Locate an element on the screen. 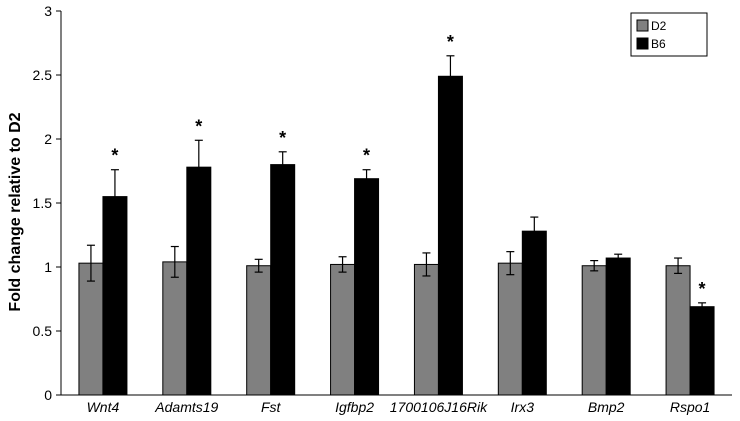 The image size is (740, 421). y-tick-label: 2 is located at coordinates (48, 139).